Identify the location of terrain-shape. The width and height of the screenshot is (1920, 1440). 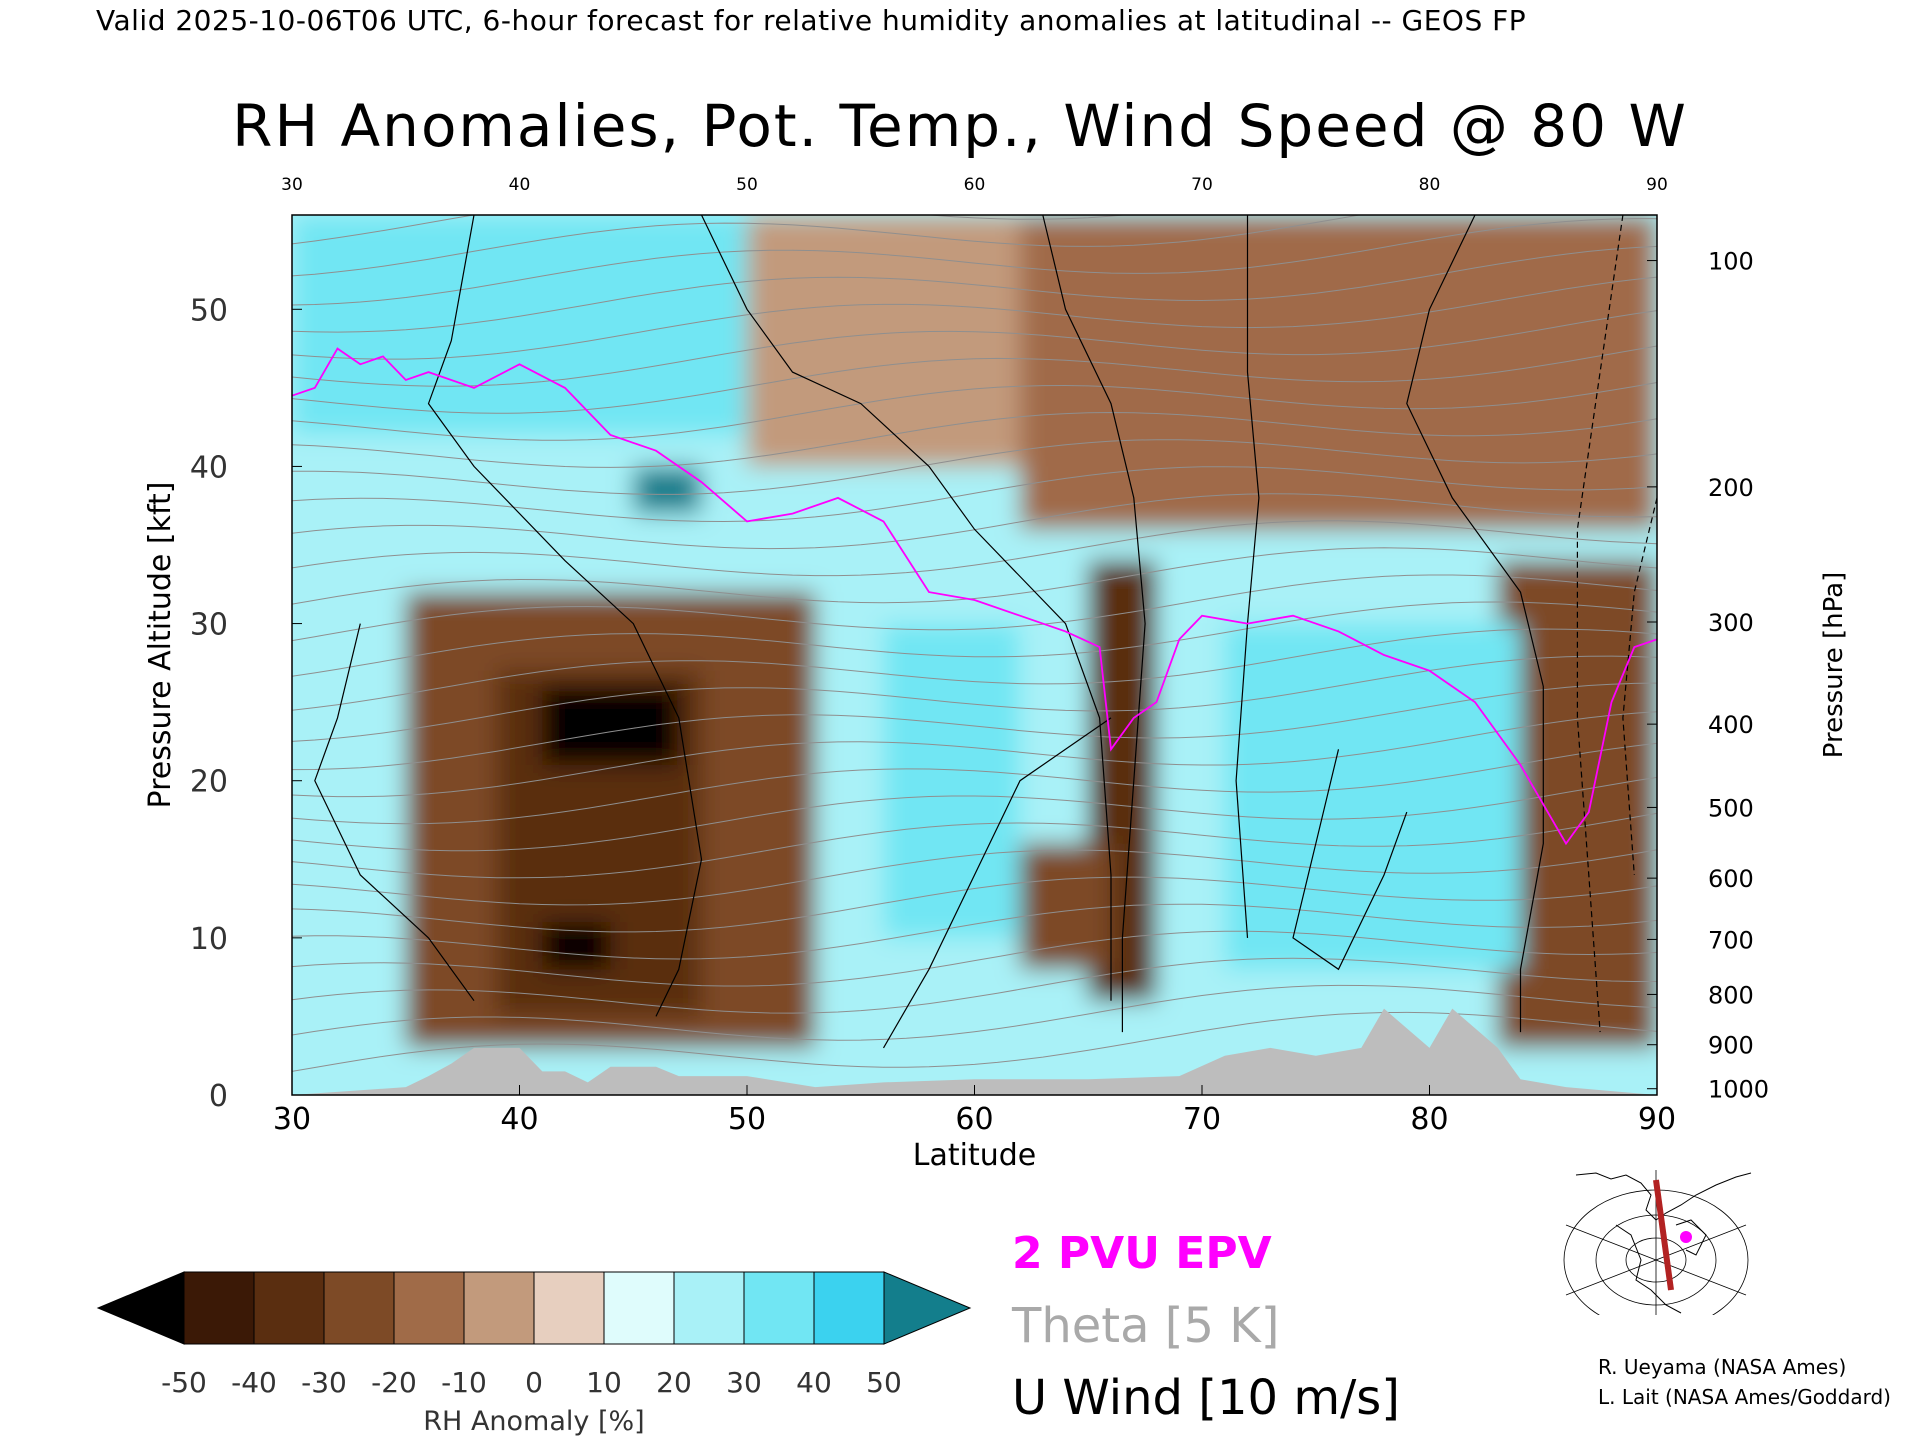
(974, 1051).